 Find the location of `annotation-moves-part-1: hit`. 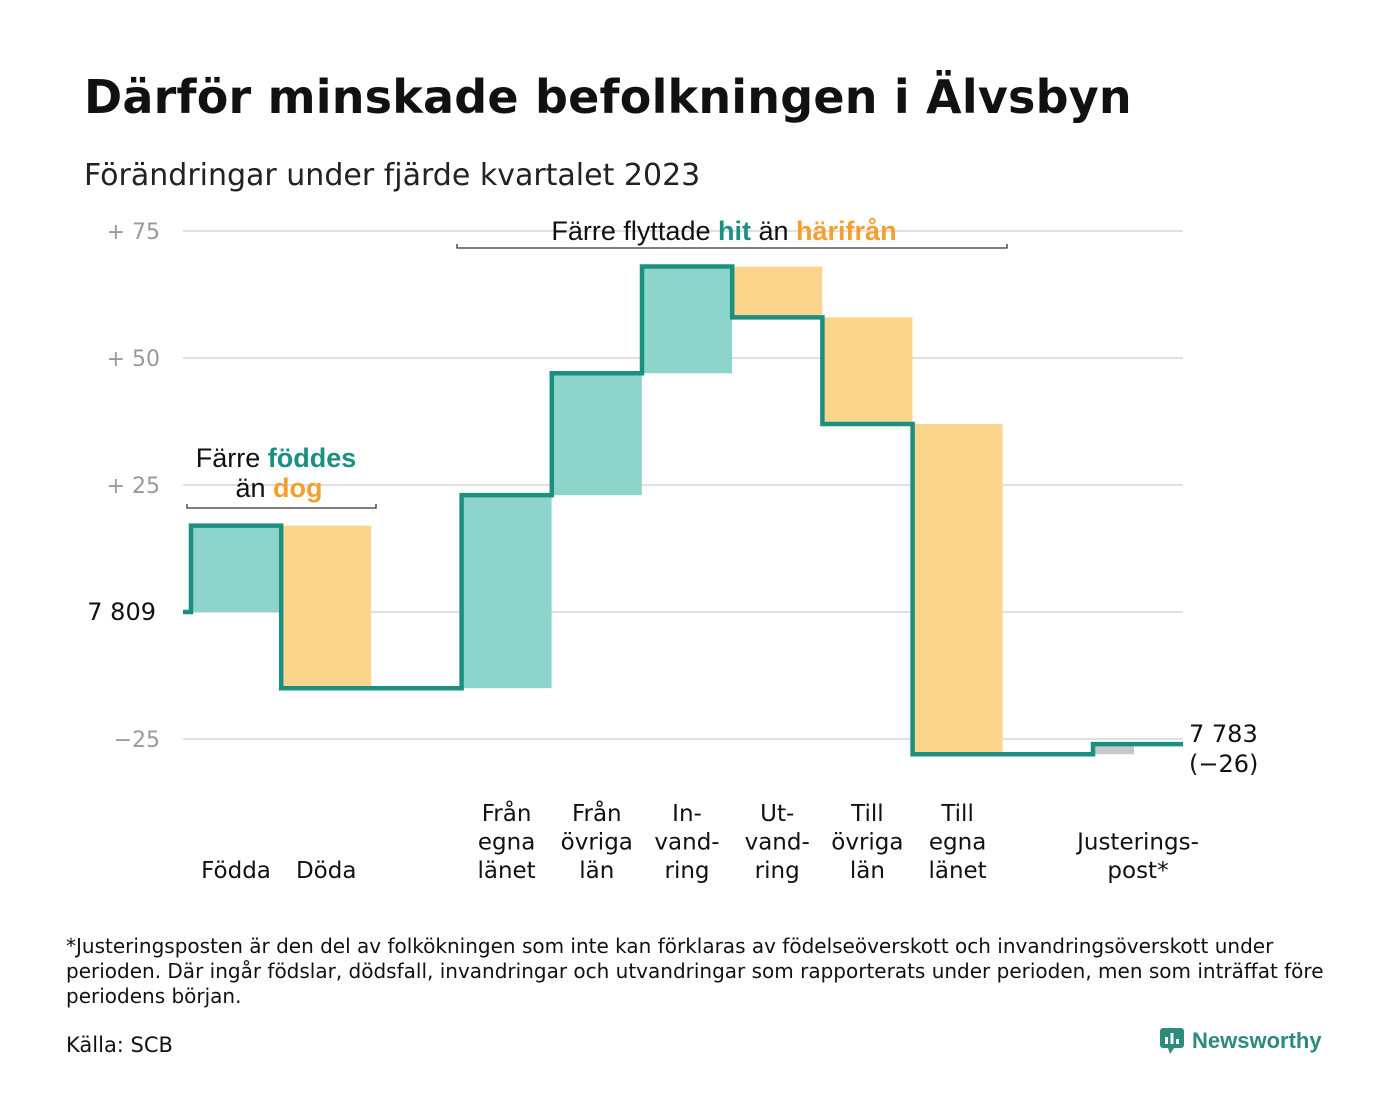

annotation-moves-part-1: hit is located at coordinates (734, 231).